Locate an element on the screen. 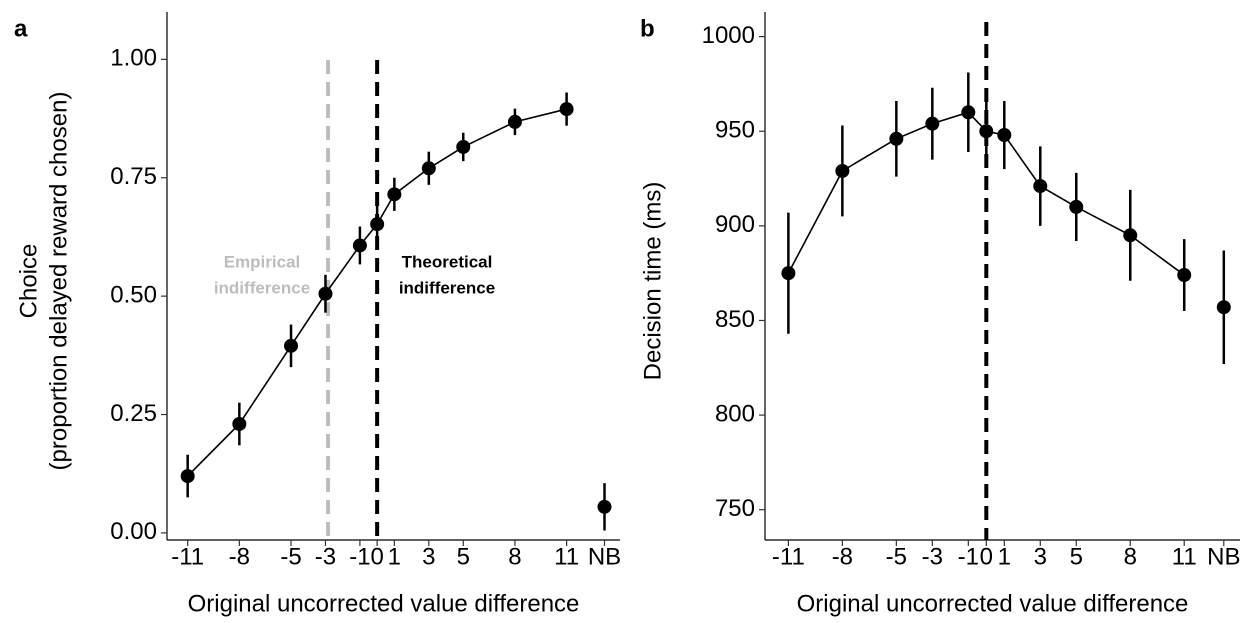 Image resolution: width=1249 pixels, height=623 pixels. y-tick-label: 800 is located at coordinates (735, 413).